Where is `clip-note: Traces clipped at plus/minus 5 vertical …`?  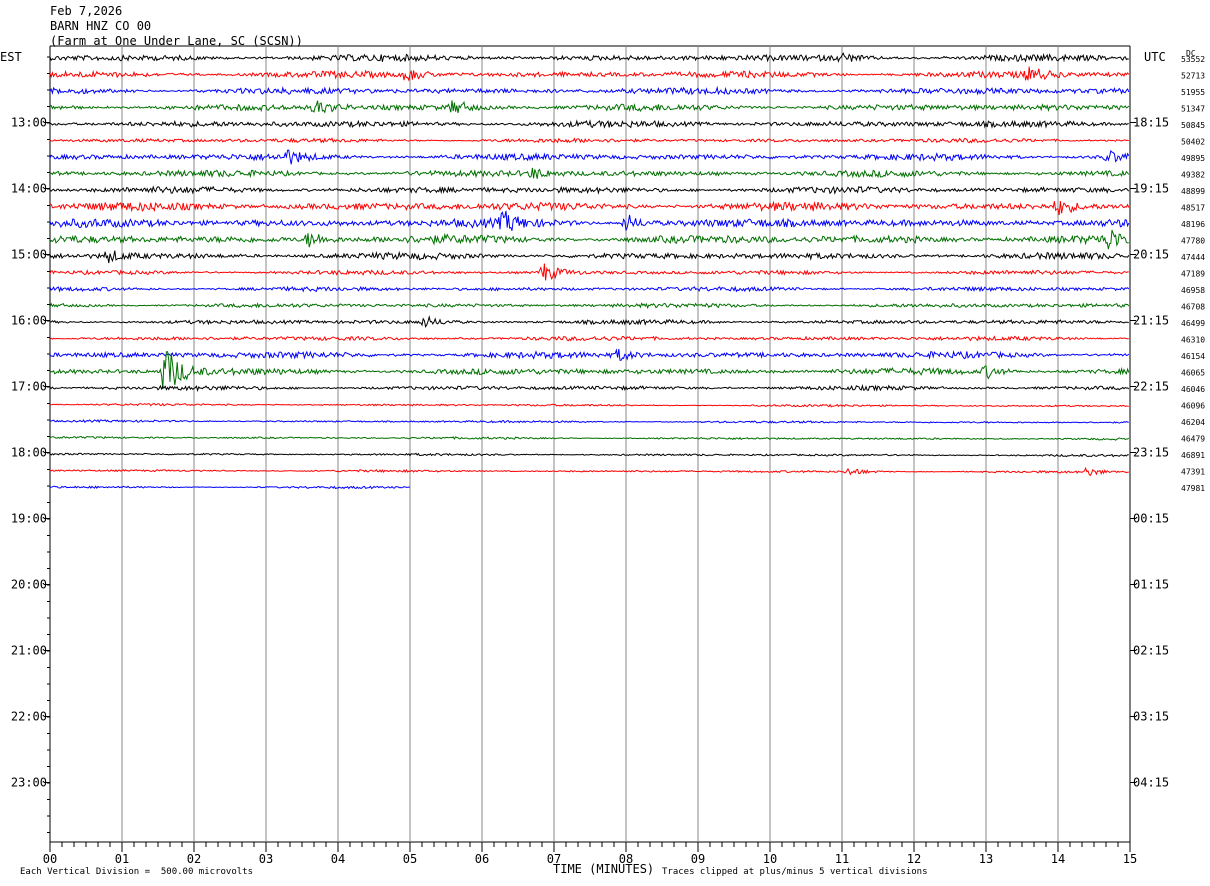
clip-note: Traces clipped at plus/minus 5 vertical … is located at coordinates (795, 872).